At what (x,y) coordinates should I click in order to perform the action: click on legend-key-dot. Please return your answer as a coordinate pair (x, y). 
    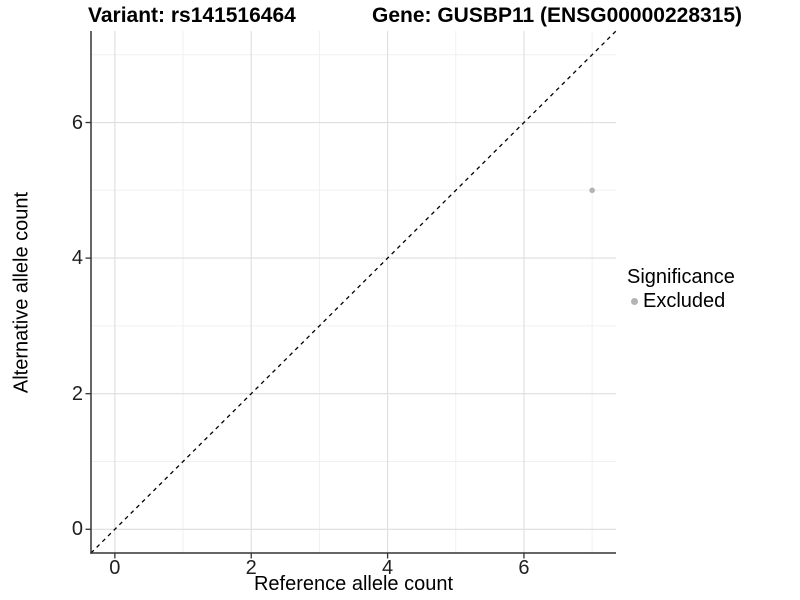
    Looking at the image, I should click on (634, 301).